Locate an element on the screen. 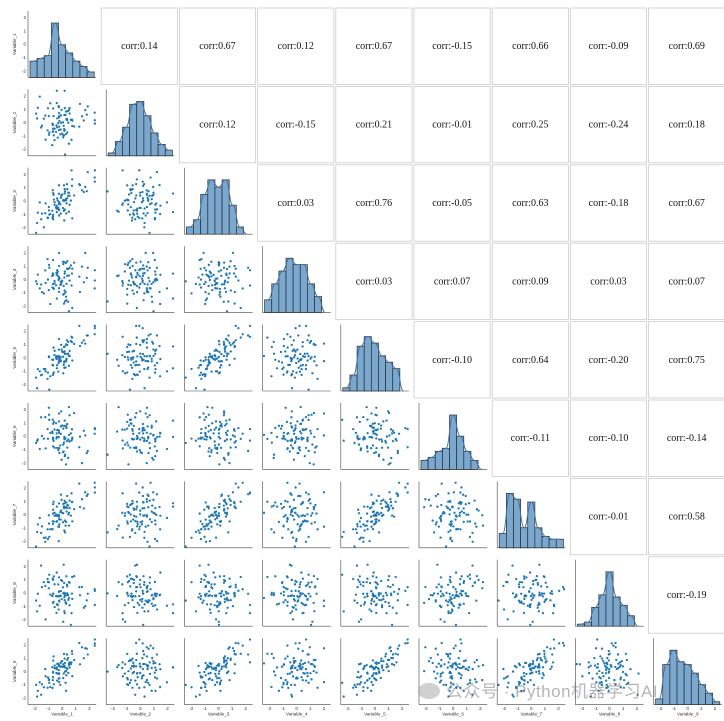 The height and width of the screenshot is (721, 724). corr-cell-frame is located at coordinates (609, 360).